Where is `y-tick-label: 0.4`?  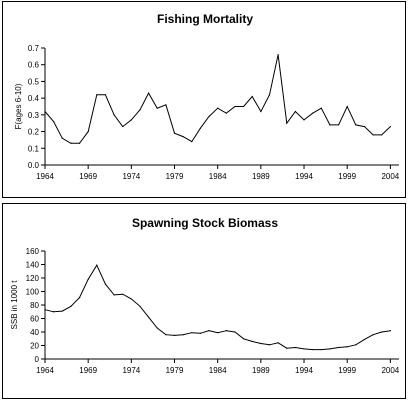 y-tick-label: 0.4 is located at coordinates (34, 98).